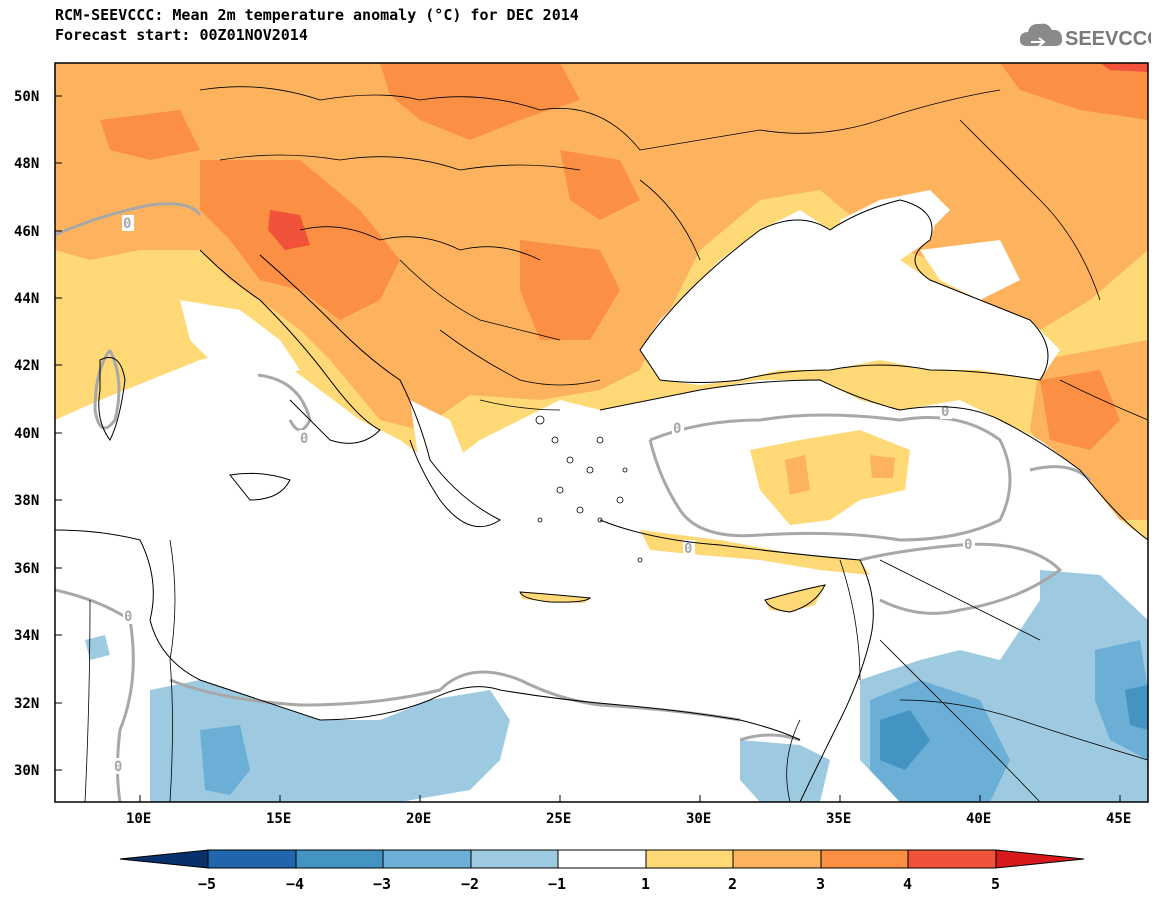 This screenshot has height=907, width=1165. What do you see at coordinates (589, 489) in the screenshot?
I see `aegean-islands` at bounding box center [589, 489].